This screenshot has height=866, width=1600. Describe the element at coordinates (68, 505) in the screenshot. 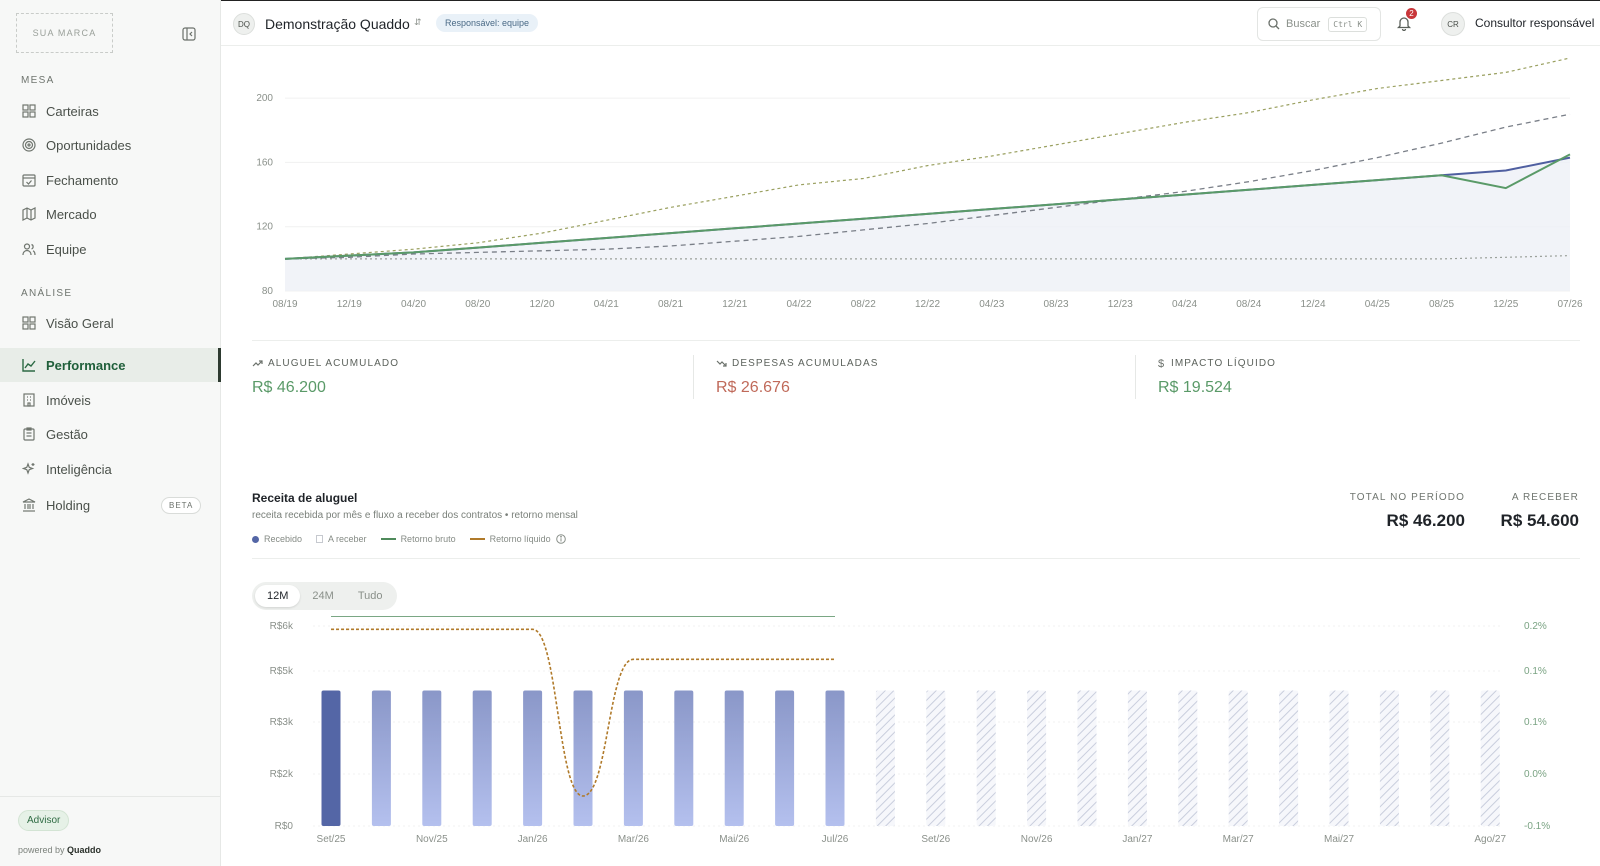

I see `sidebar-item-label: Holding` at that location.